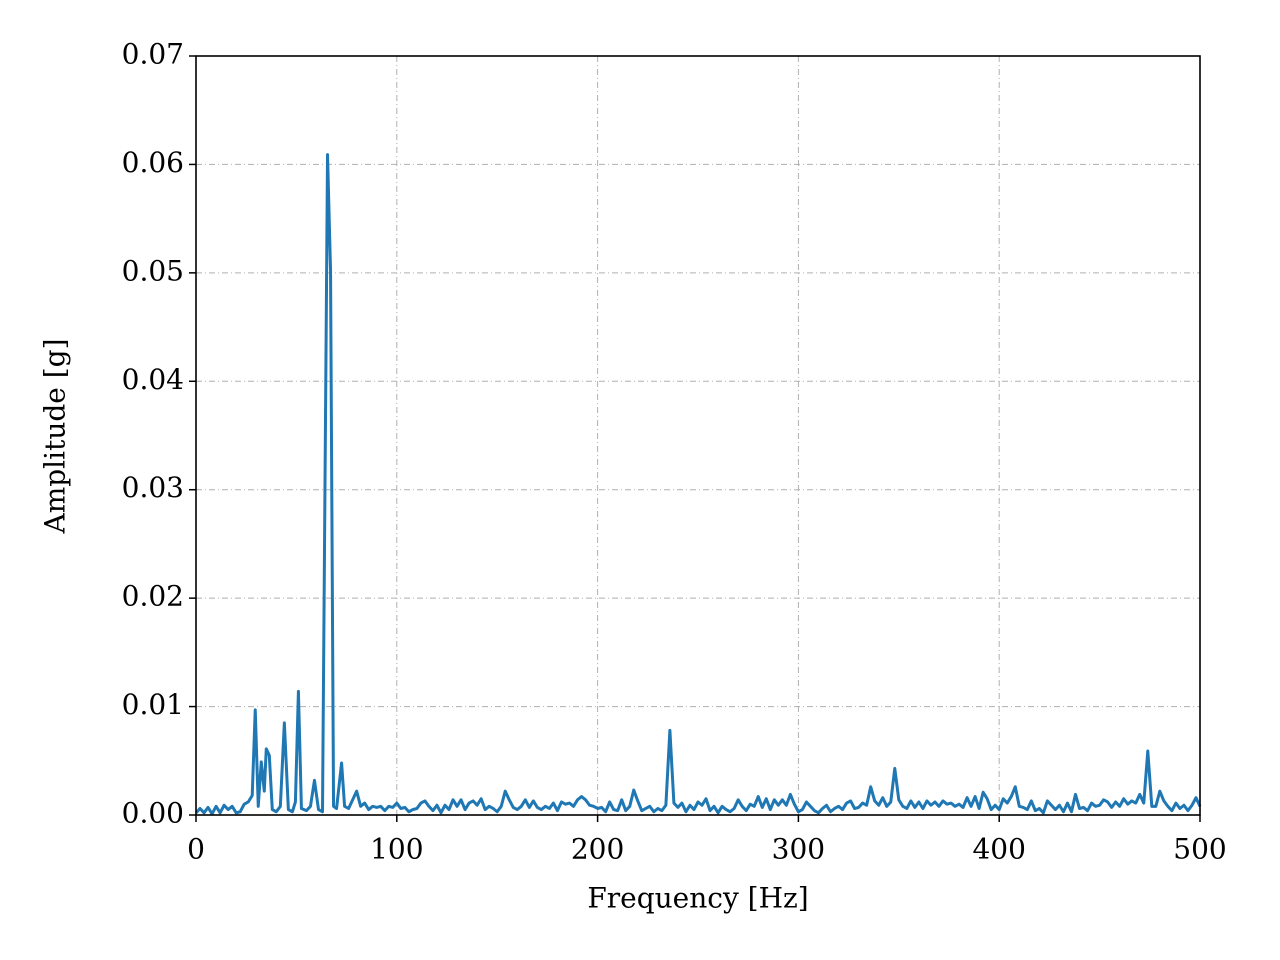  Describe the element at coordinates (597, 849) in the screenshot. I see `x-tick-label: 200` at that location.